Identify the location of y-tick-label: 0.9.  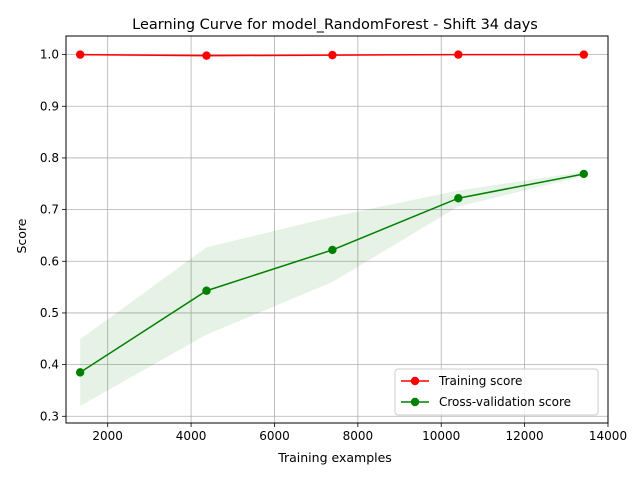
(49, 106).